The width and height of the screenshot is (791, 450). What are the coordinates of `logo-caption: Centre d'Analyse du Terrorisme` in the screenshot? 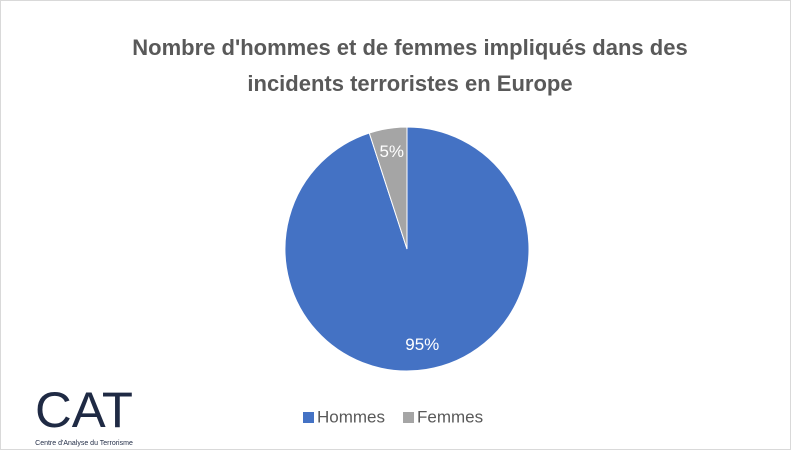 It's located at (84, 443).